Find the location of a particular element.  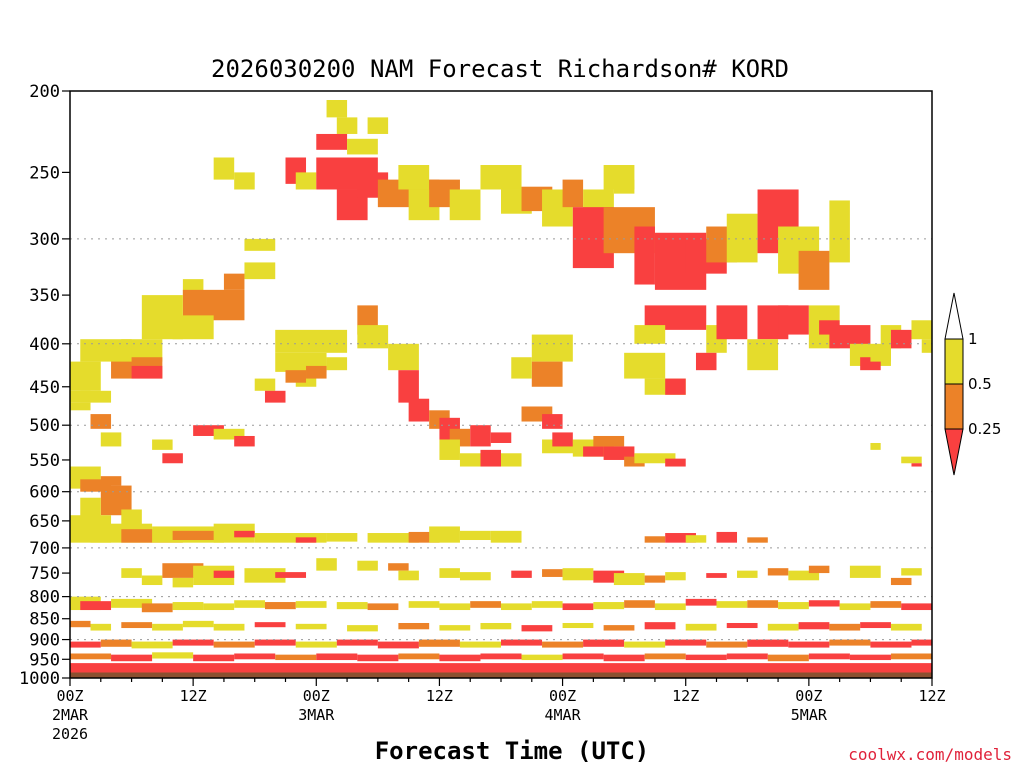

y-tick-label: 550 is located at coordinates (44, 461).